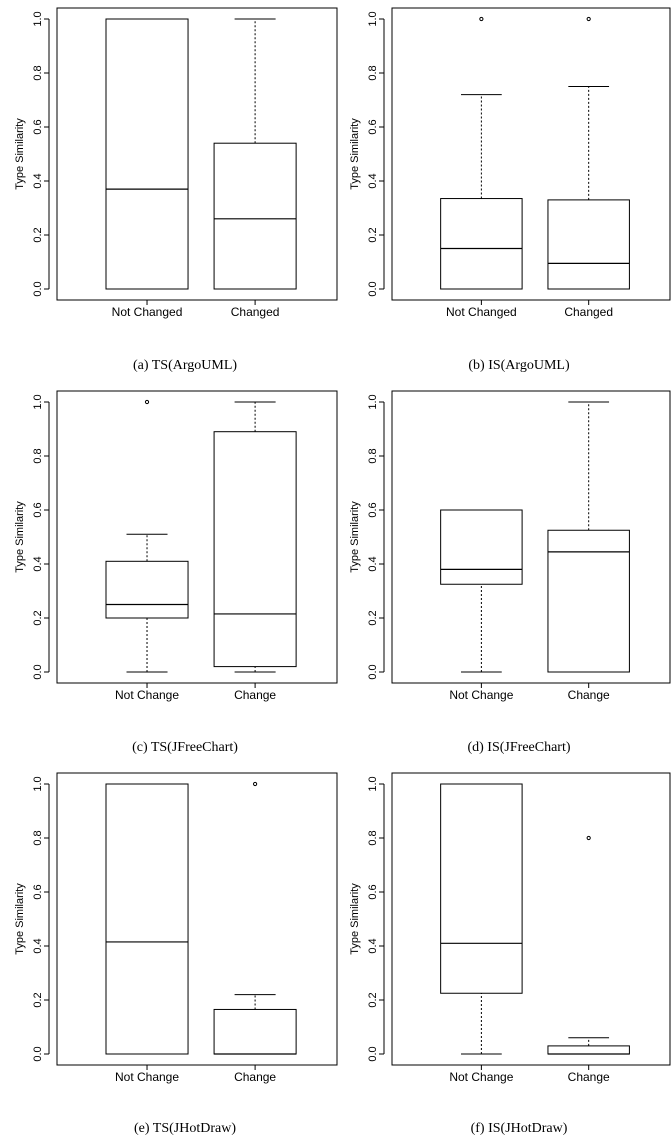 This screenshot has width=671, height=1141. Describe the element at coordinates (185, 747) in the screenshot. I see `panel-caption: (c) TS(JFreeChart)` at that location.